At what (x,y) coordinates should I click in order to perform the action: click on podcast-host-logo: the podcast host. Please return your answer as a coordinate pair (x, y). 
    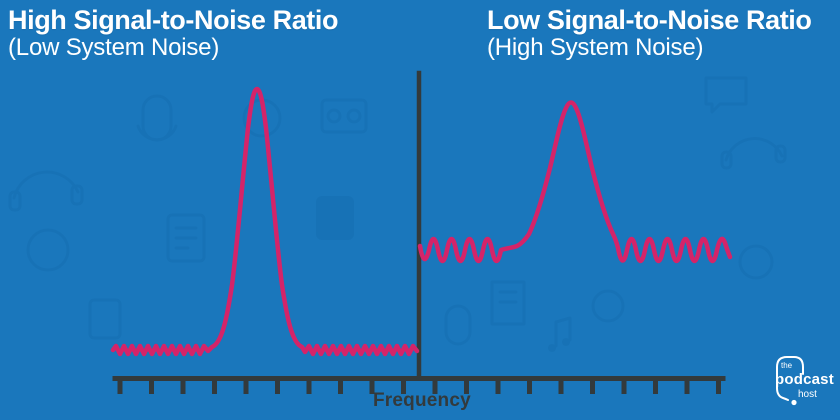
    Looking at the image, I should click on (805, 383).